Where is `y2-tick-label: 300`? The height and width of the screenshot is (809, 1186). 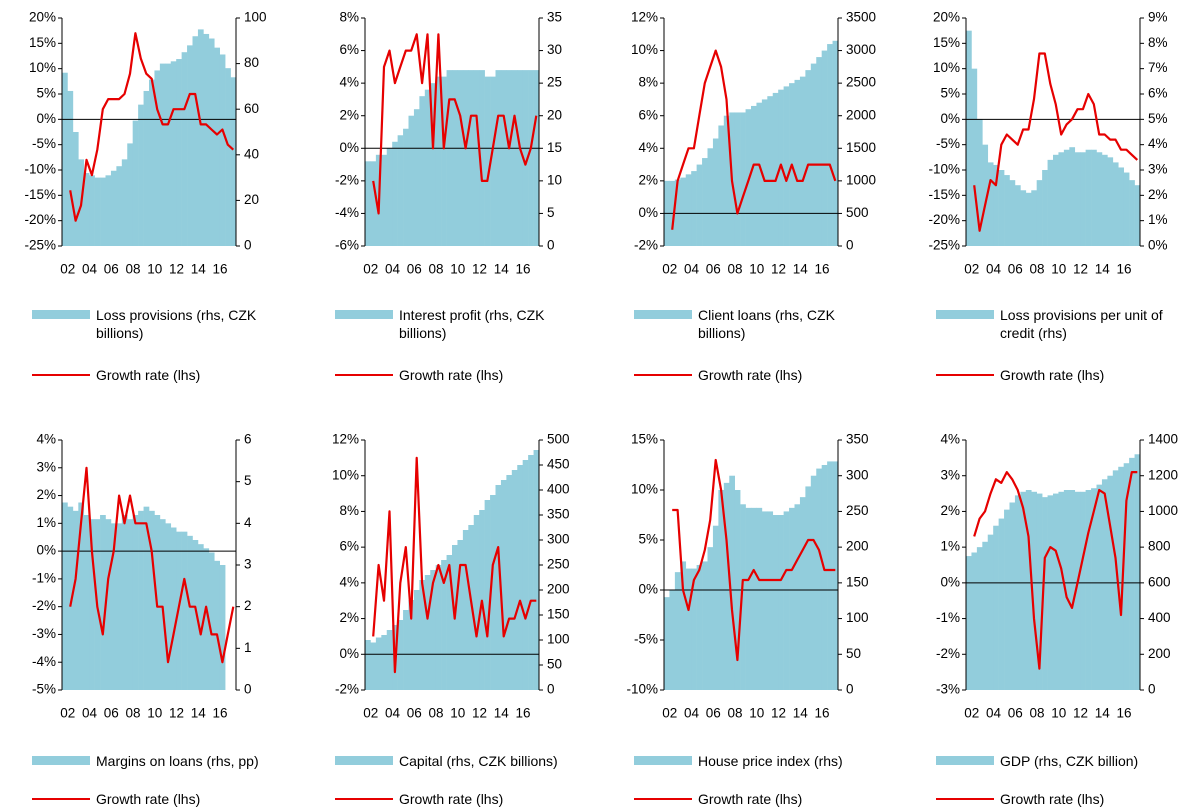 y2-tick-label: 300 is located at coordinates (857, 474).